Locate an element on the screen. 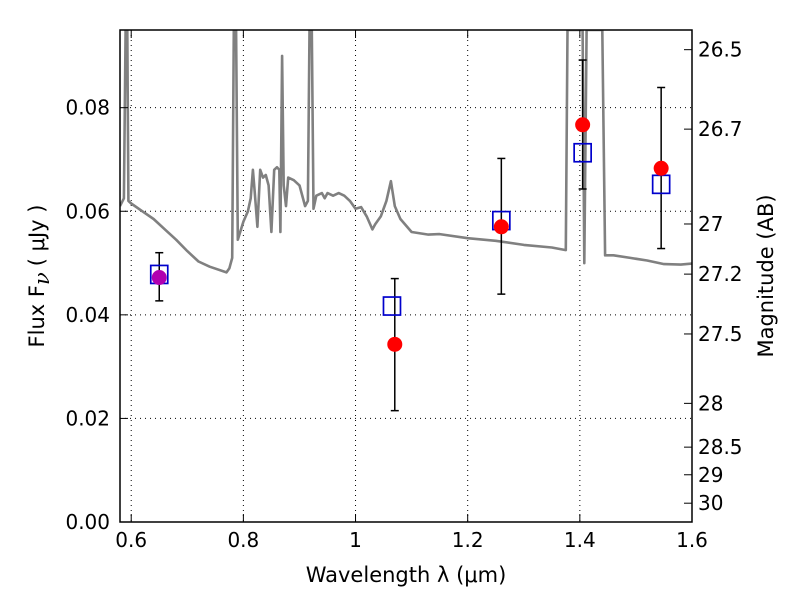 This screenshot has width=800, height=600. y-axis-label-text: Flux F is located at coordinates (37, 316).